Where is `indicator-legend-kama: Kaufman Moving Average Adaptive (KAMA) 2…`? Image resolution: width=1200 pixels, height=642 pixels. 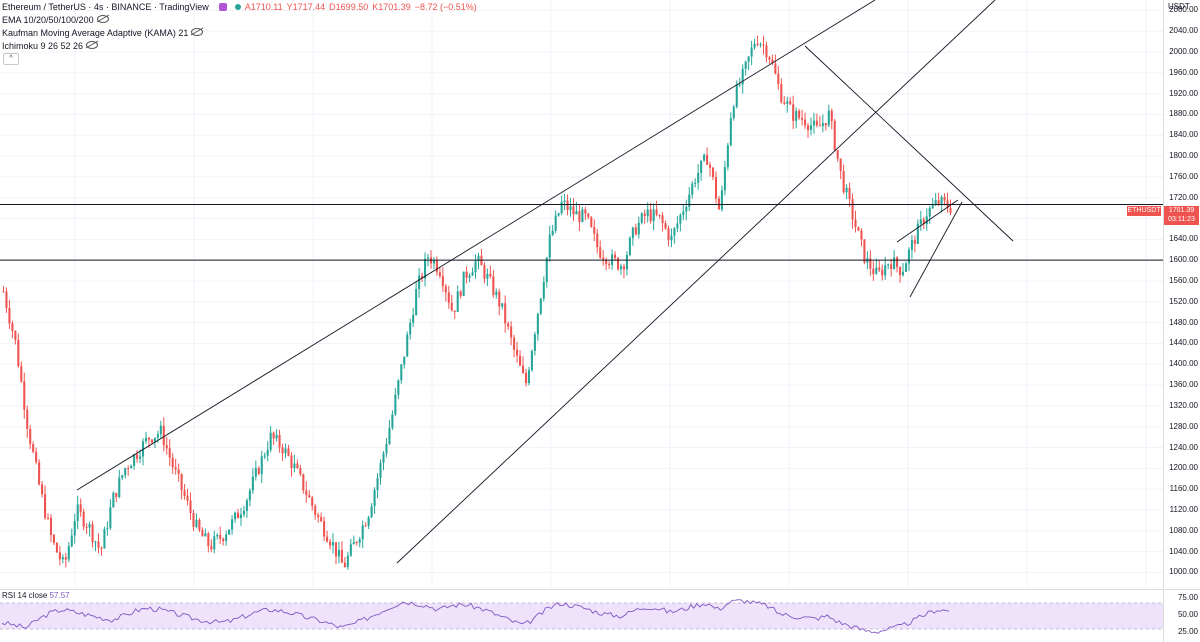
indicator-legend-kama: Kaufman Moving Average Adaptive (KAMA) 2… is located at coordinates (103, 33).